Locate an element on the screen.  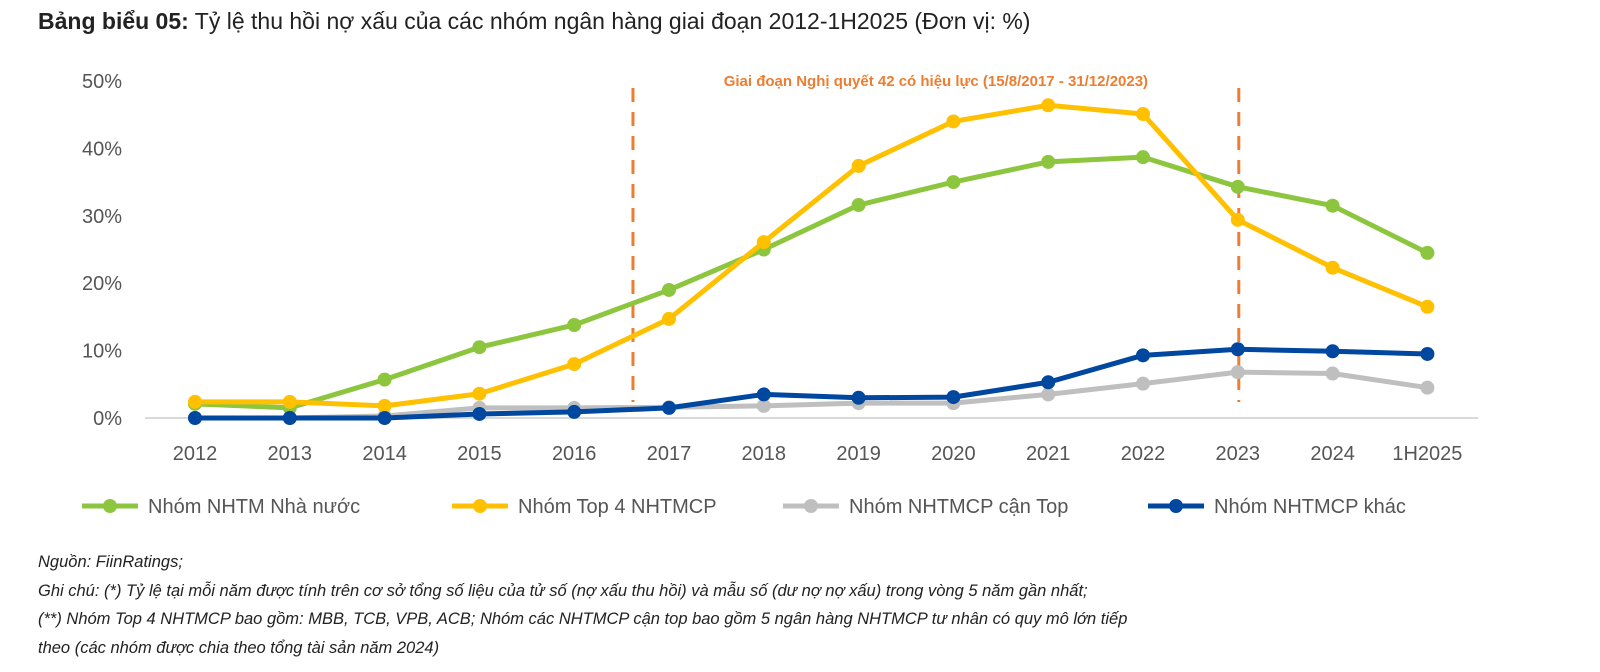
x-tick-label: 2020 is located at coordinates (953, 454).